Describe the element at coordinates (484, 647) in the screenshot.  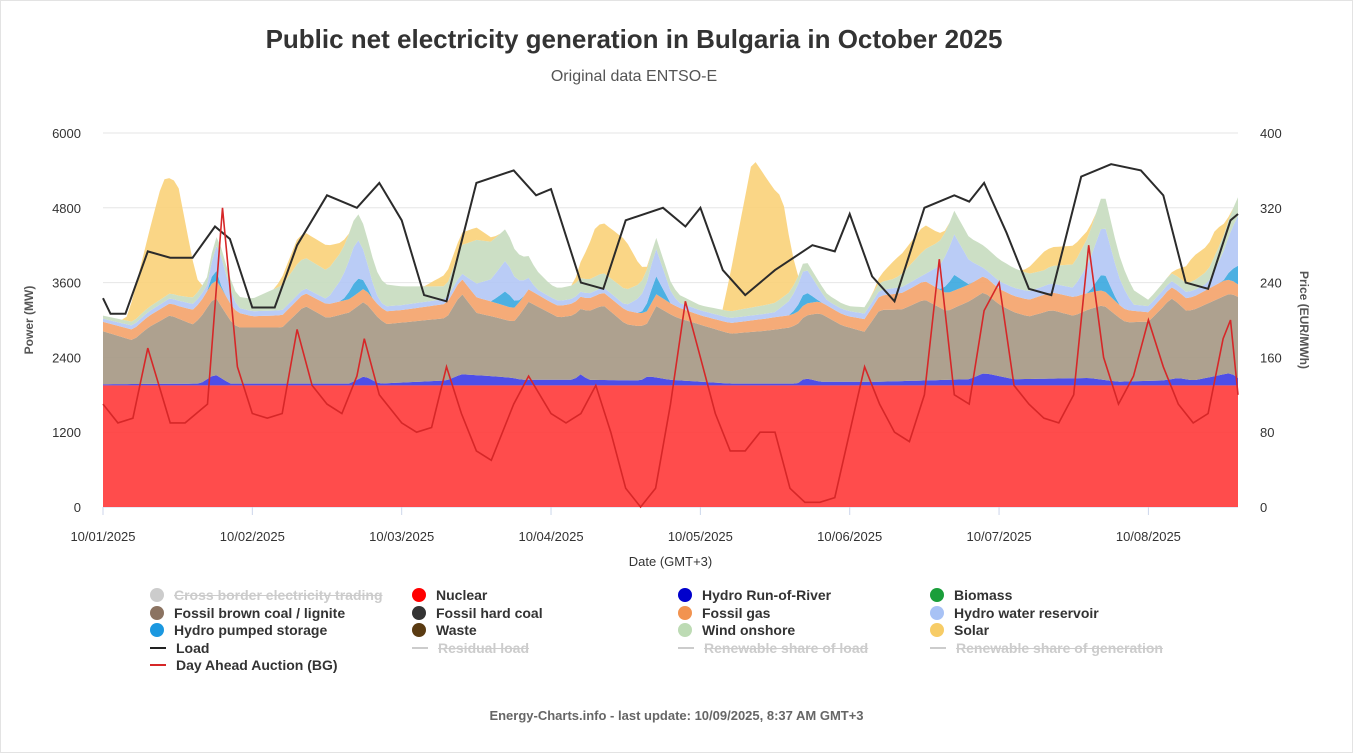
I see `legend-item-label: Residual load` at that location.